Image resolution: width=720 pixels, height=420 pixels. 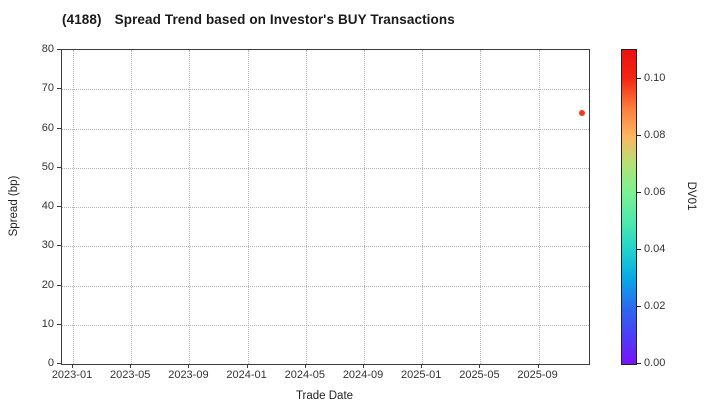 I want to click on x-tick-label: 2025-09, so click(x=537, y=375).